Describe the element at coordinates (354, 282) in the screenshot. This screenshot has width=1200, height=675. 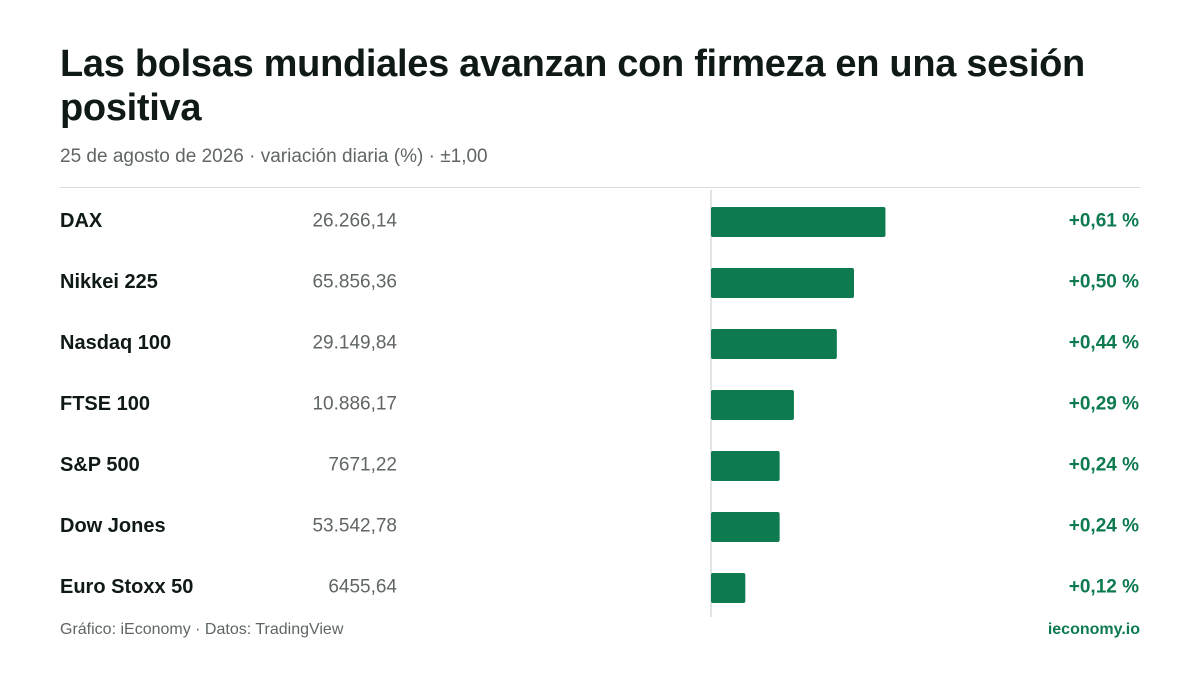
I see `index-level-value: 65.856,36` at that location.